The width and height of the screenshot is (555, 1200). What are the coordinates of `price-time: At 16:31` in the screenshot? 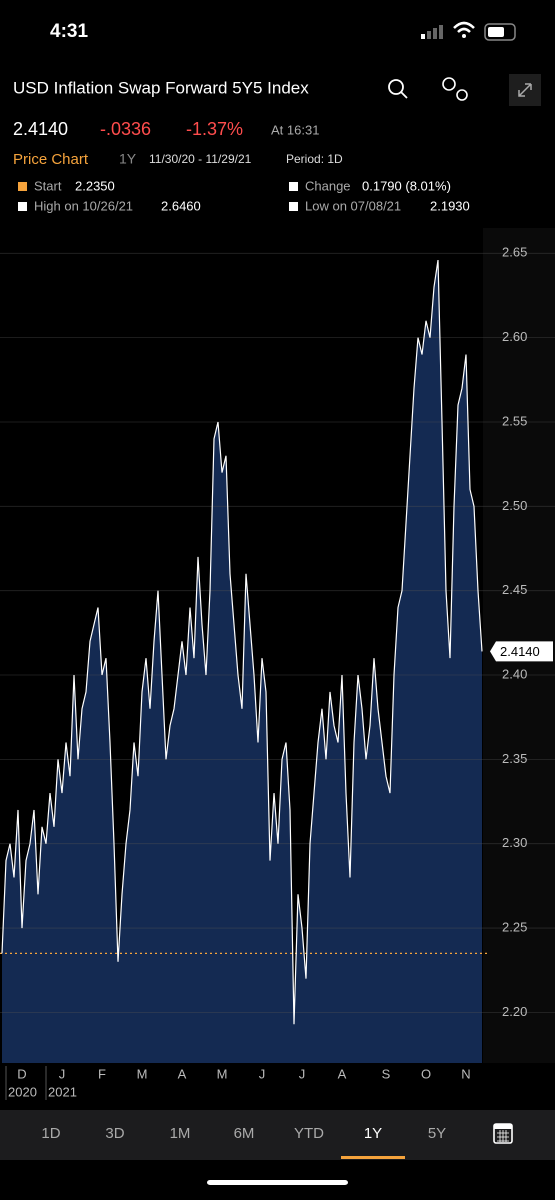 It's located at (295, 129).